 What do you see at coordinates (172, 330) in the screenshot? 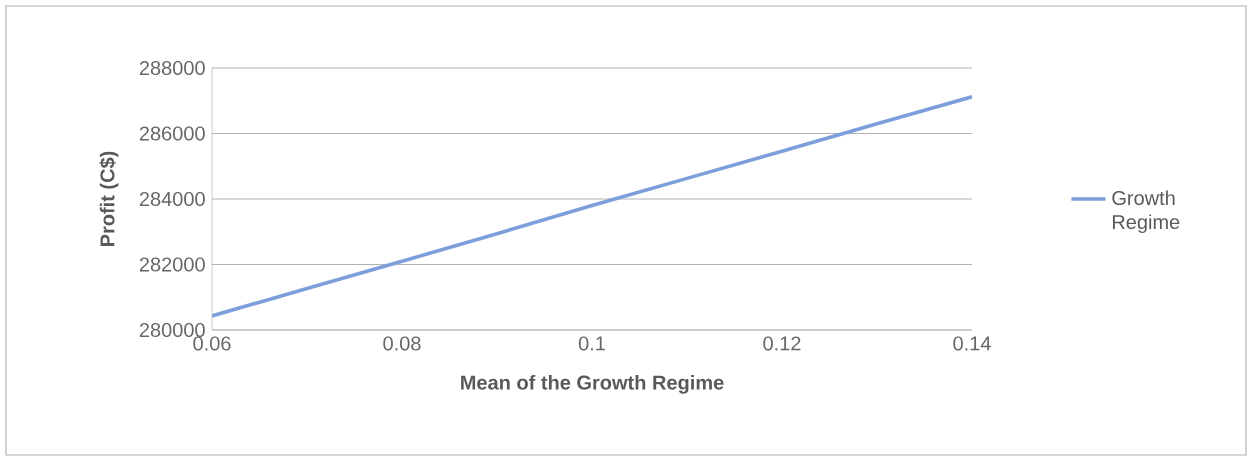
I see `y-tick-label: 280000` at bounding box center [172, 330].